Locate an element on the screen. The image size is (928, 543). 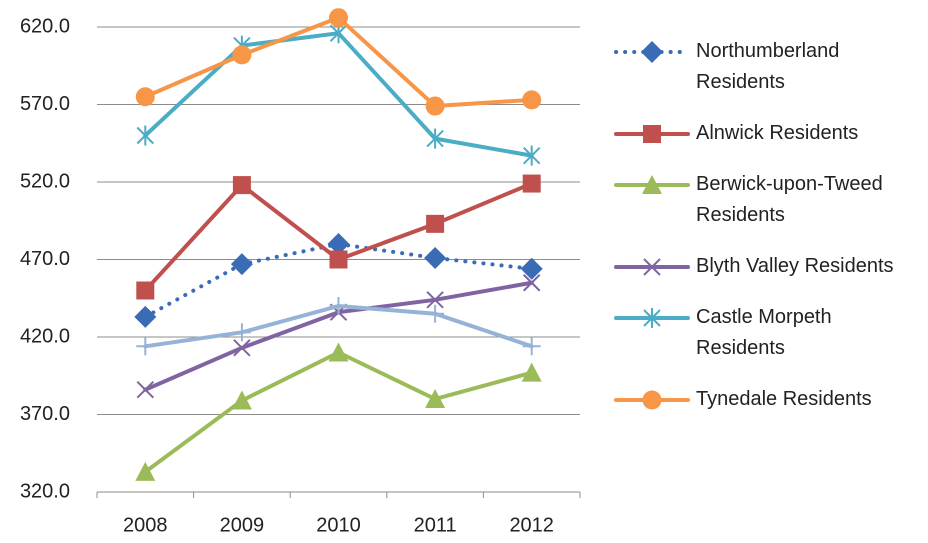
x-tick-label: 2010 is located at coordinates (338, 525).